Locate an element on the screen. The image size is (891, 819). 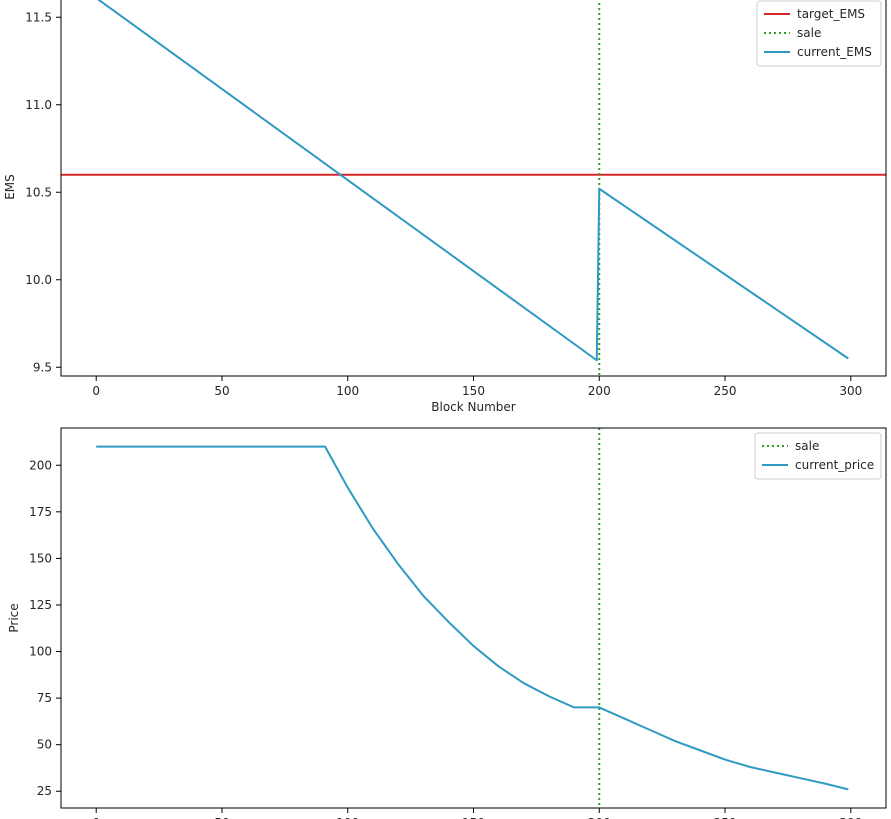
chart-1-x-tick-label: 200 is located at coordinates (599, 391).